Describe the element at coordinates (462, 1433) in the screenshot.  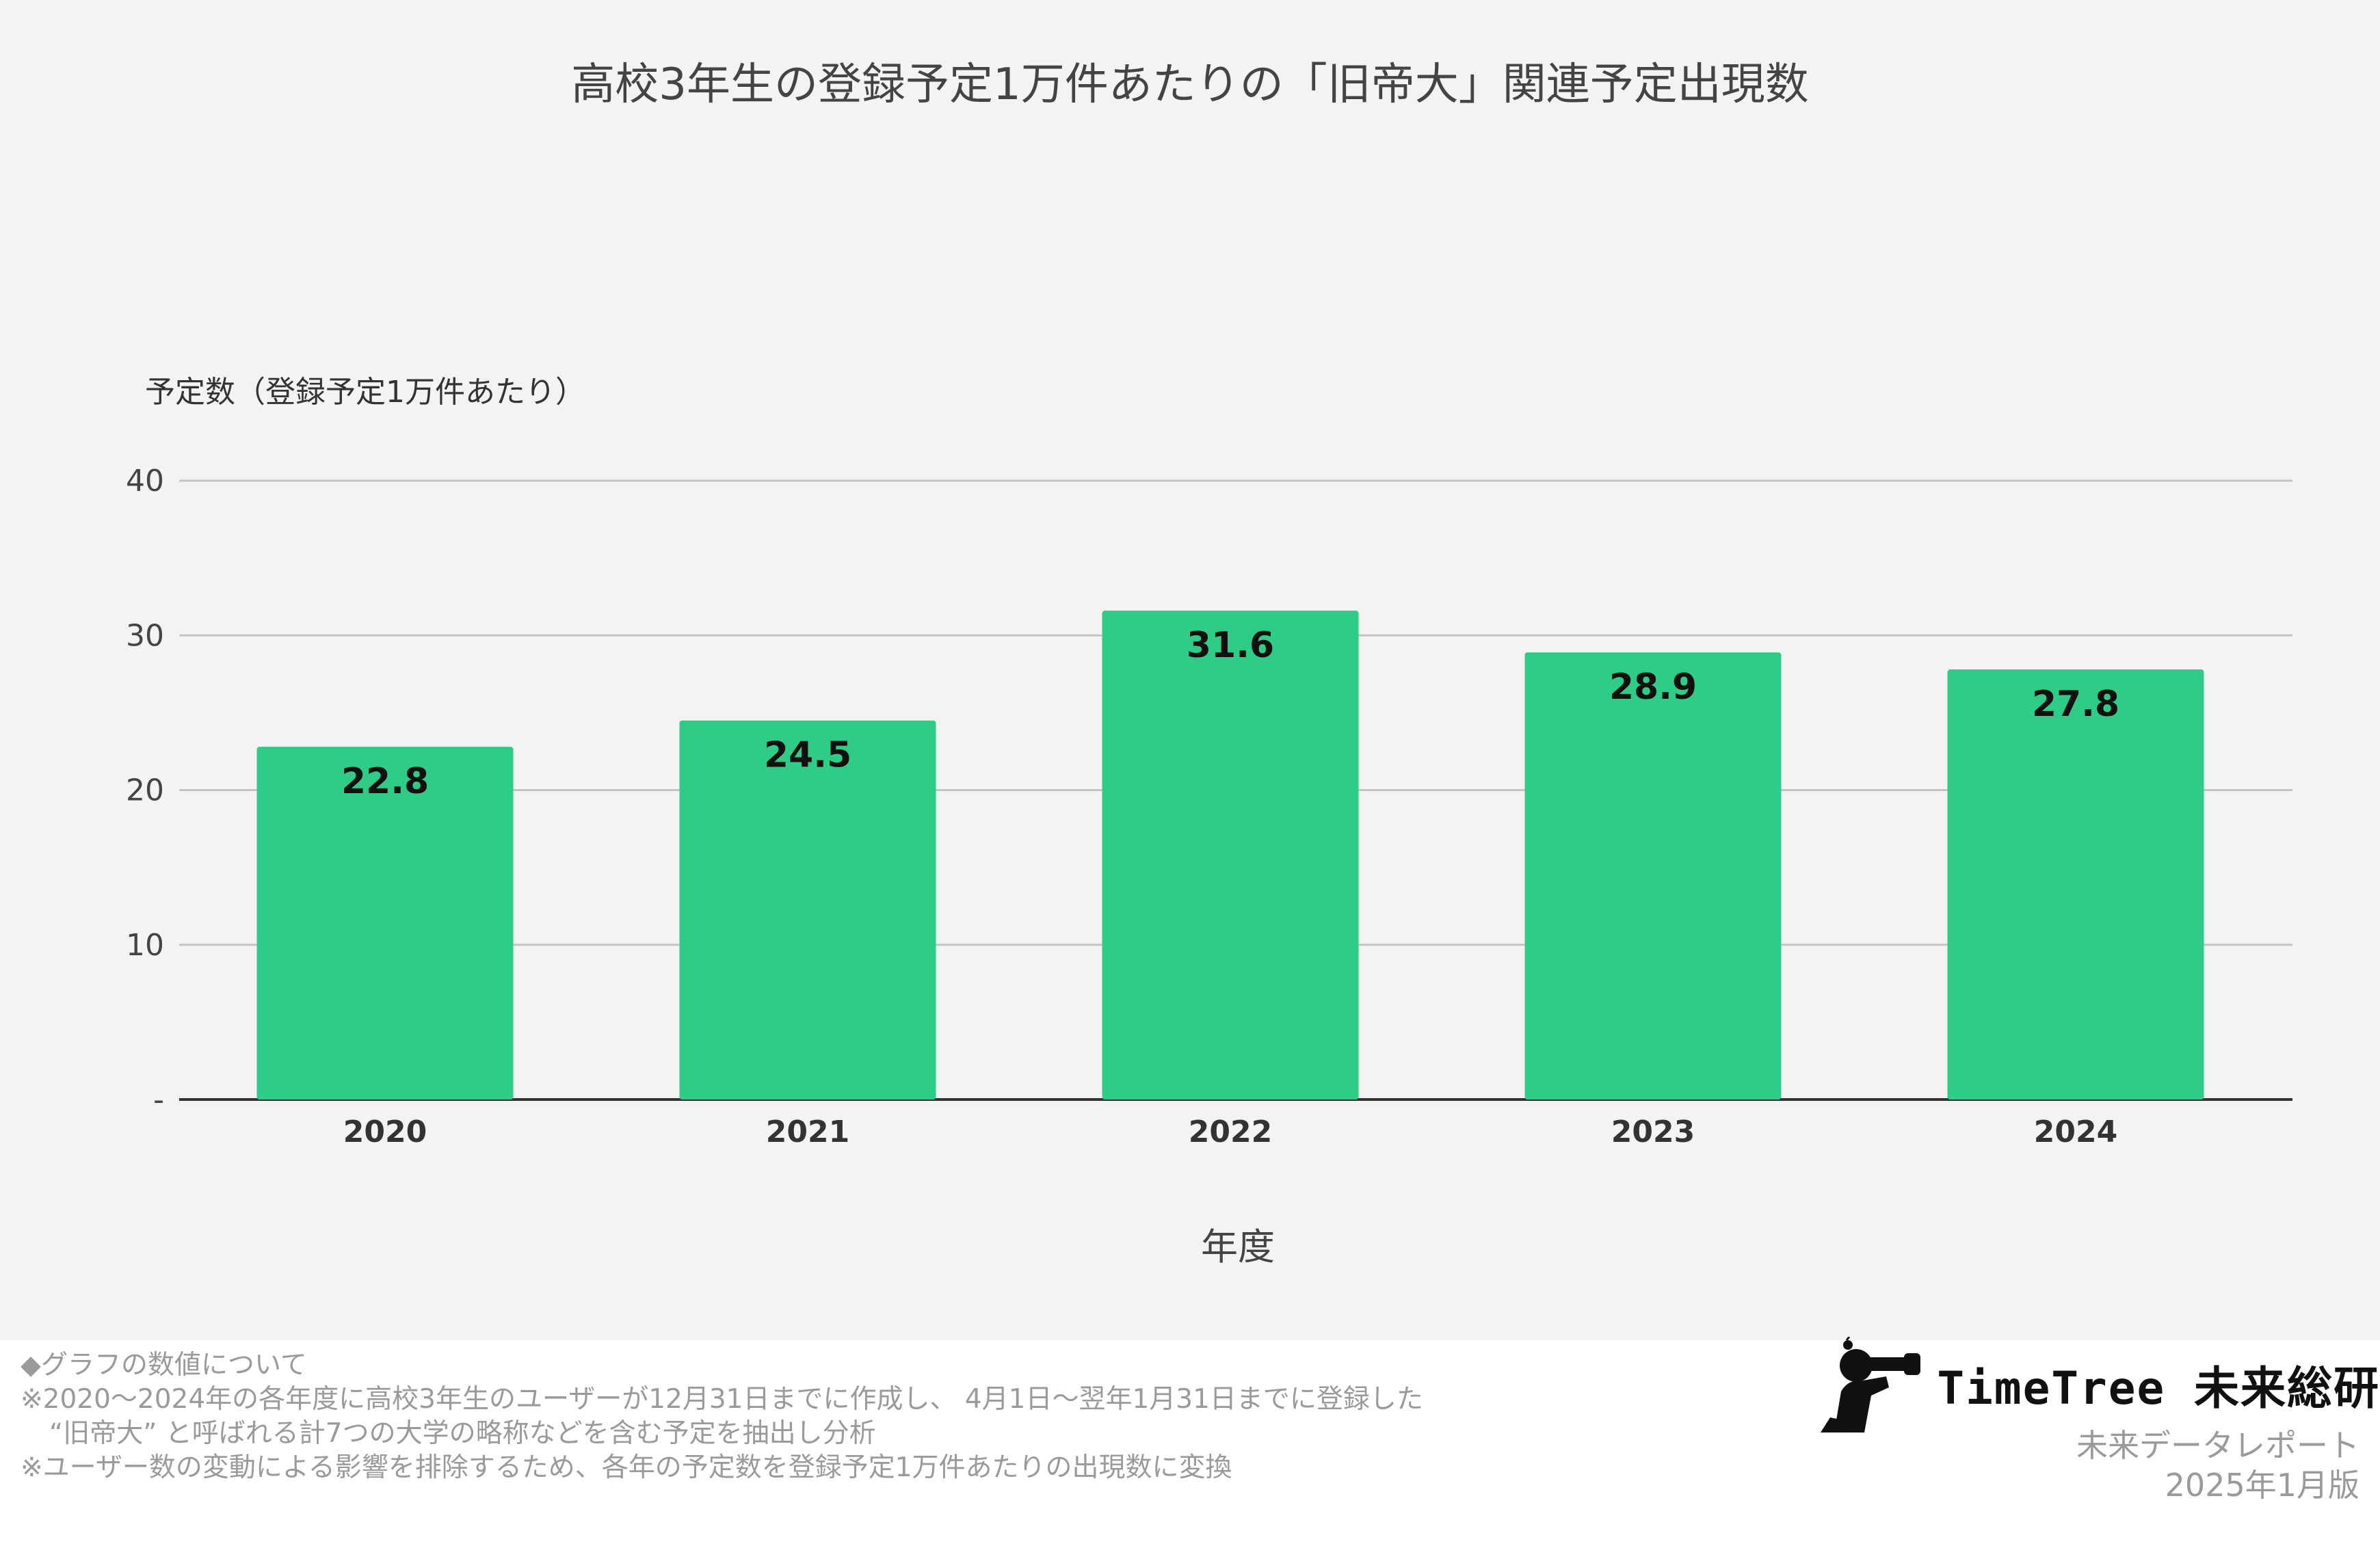
I see `footnote-line: “旧帝大” と呼ばれる計7つの大学の略称などを含む予定を抽出し分析` at that location.